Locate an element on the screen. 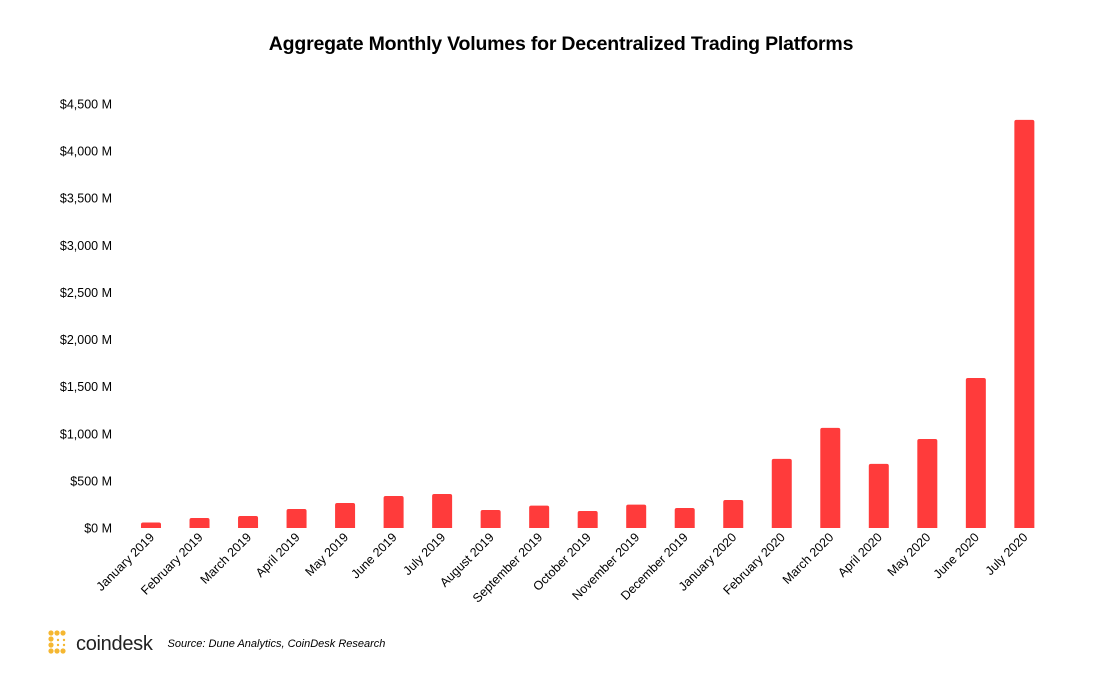 The width and height of the screenshot is (1096, 676). x-tick-label: July 2020 is located at coordinates (1007, 554).